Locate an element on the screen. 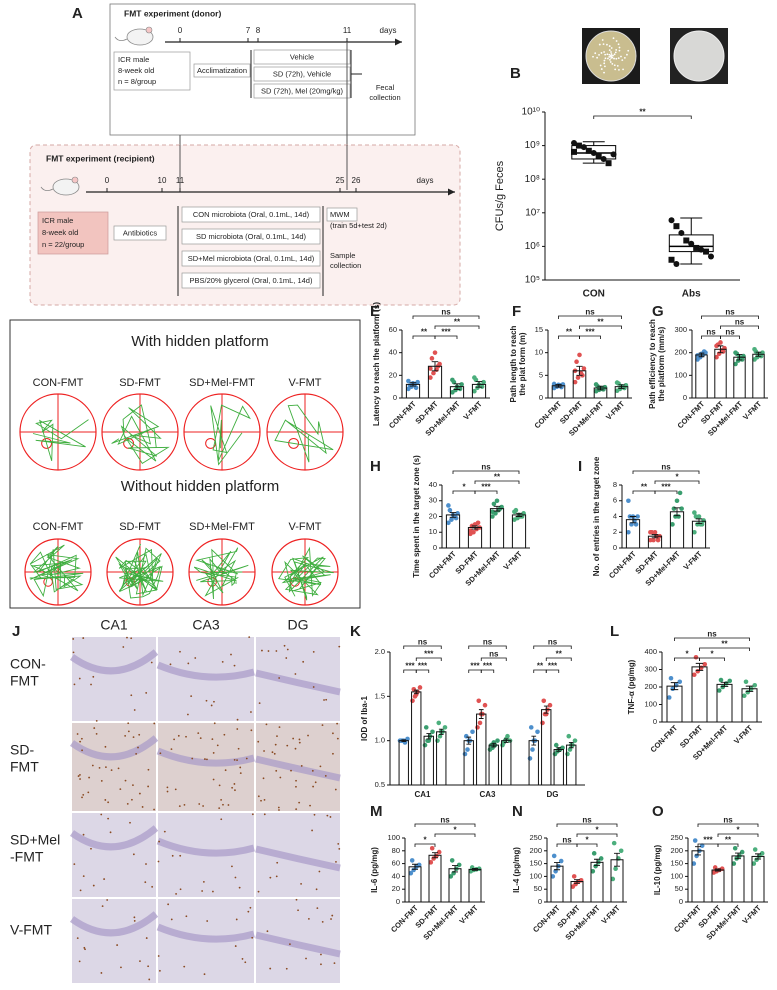 The width and height of the screenshot is (777, 990). y-tick-label: 0 is located at coordinates (540, 901).